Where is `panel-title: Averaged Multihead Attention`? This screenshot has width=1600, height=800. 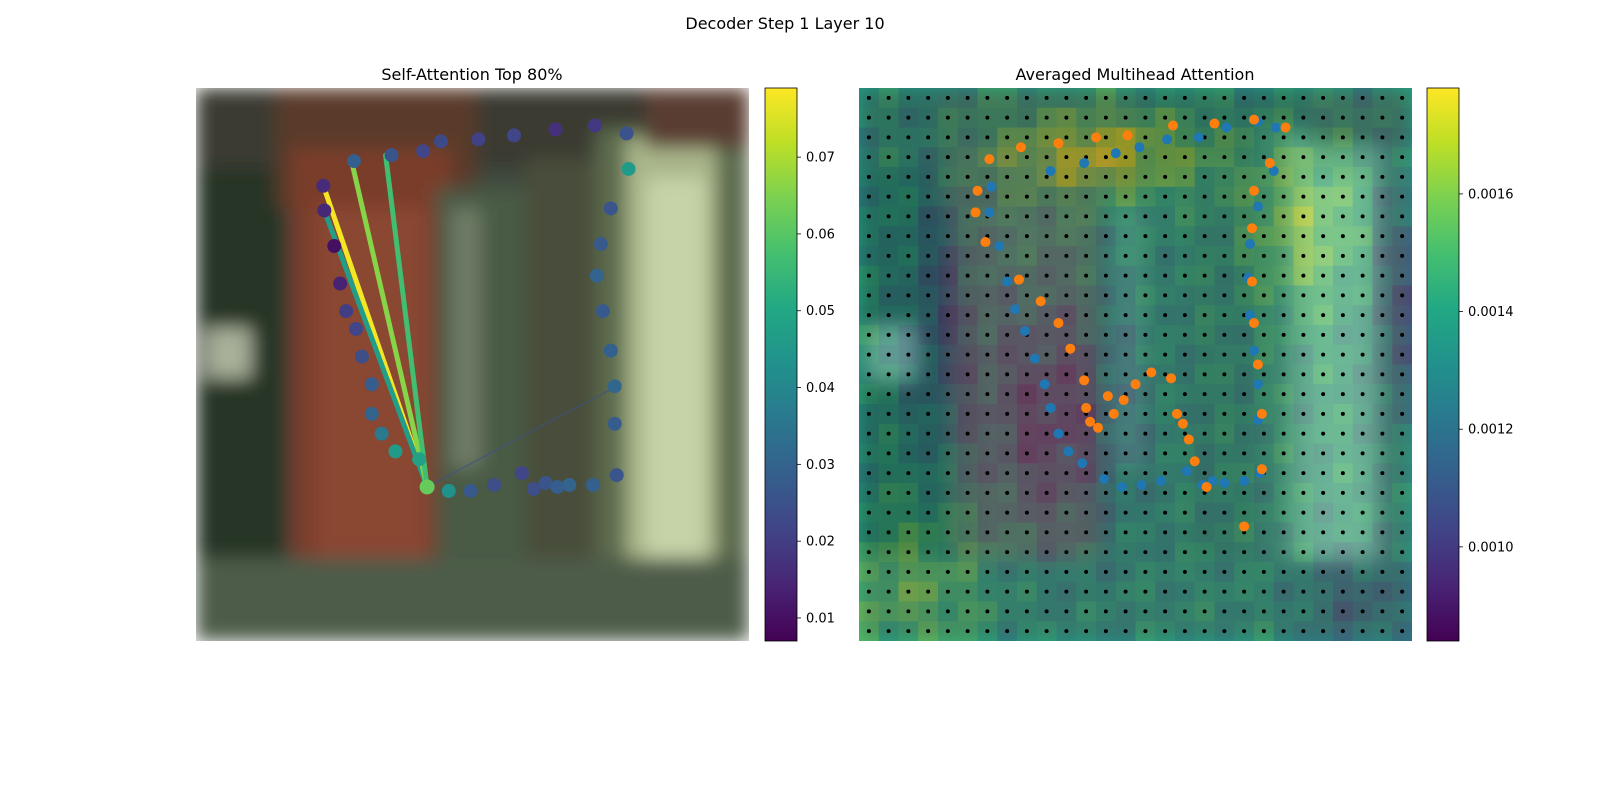 panel-title: Averaged Multihead Attention is located at coordinates (1135, 74).